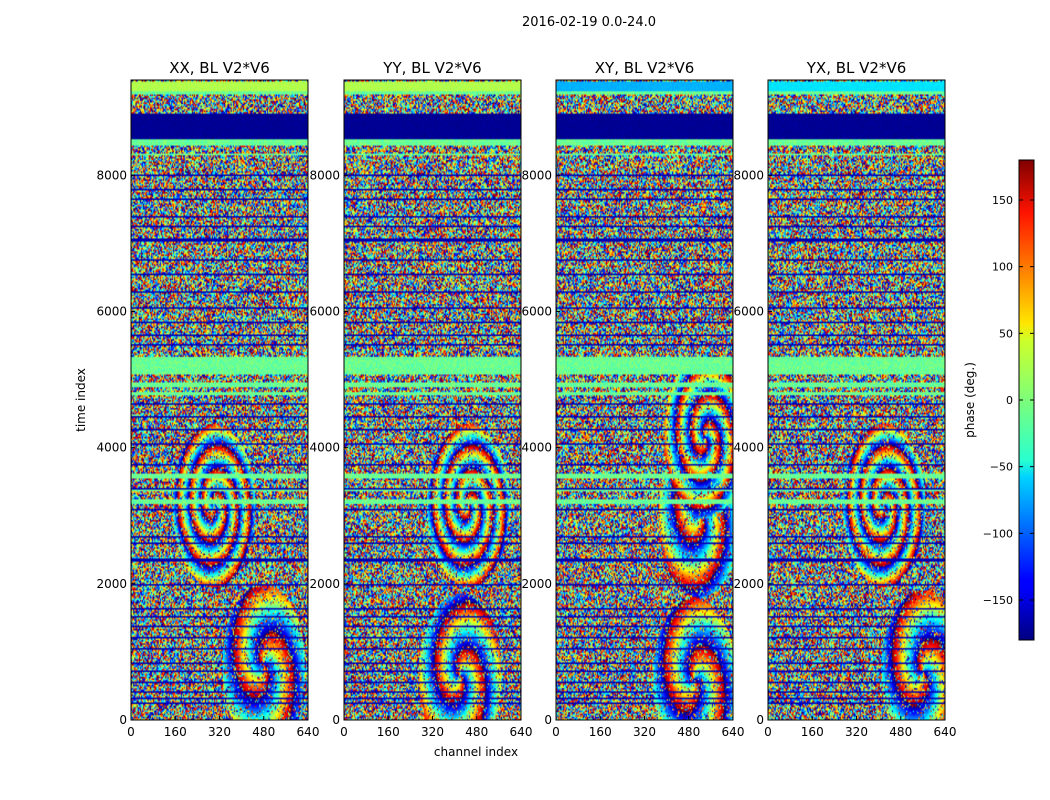 This screenshot has height=800, width=1050. Describe the element at coordinates (998, 533) in the screenshot. I see `colorbar-tick-label: −100` at that location.